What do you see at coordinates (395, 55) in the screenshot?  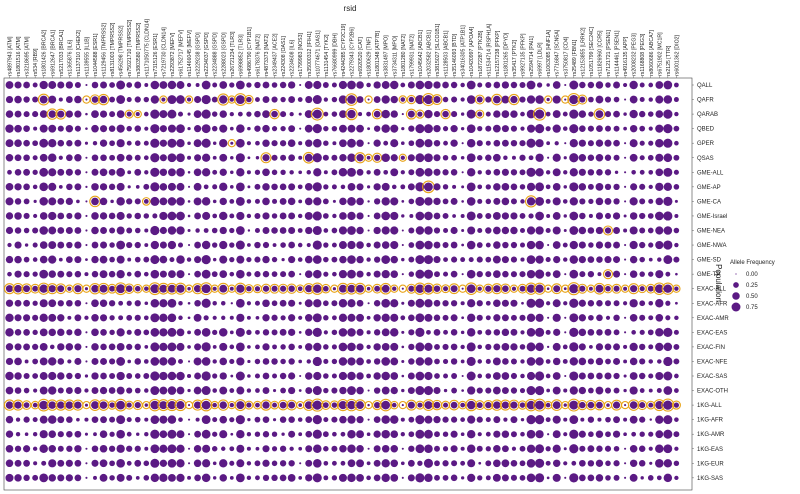 I see `column-label: rs3734311 [MPO]` at bounding box center [395, 55].